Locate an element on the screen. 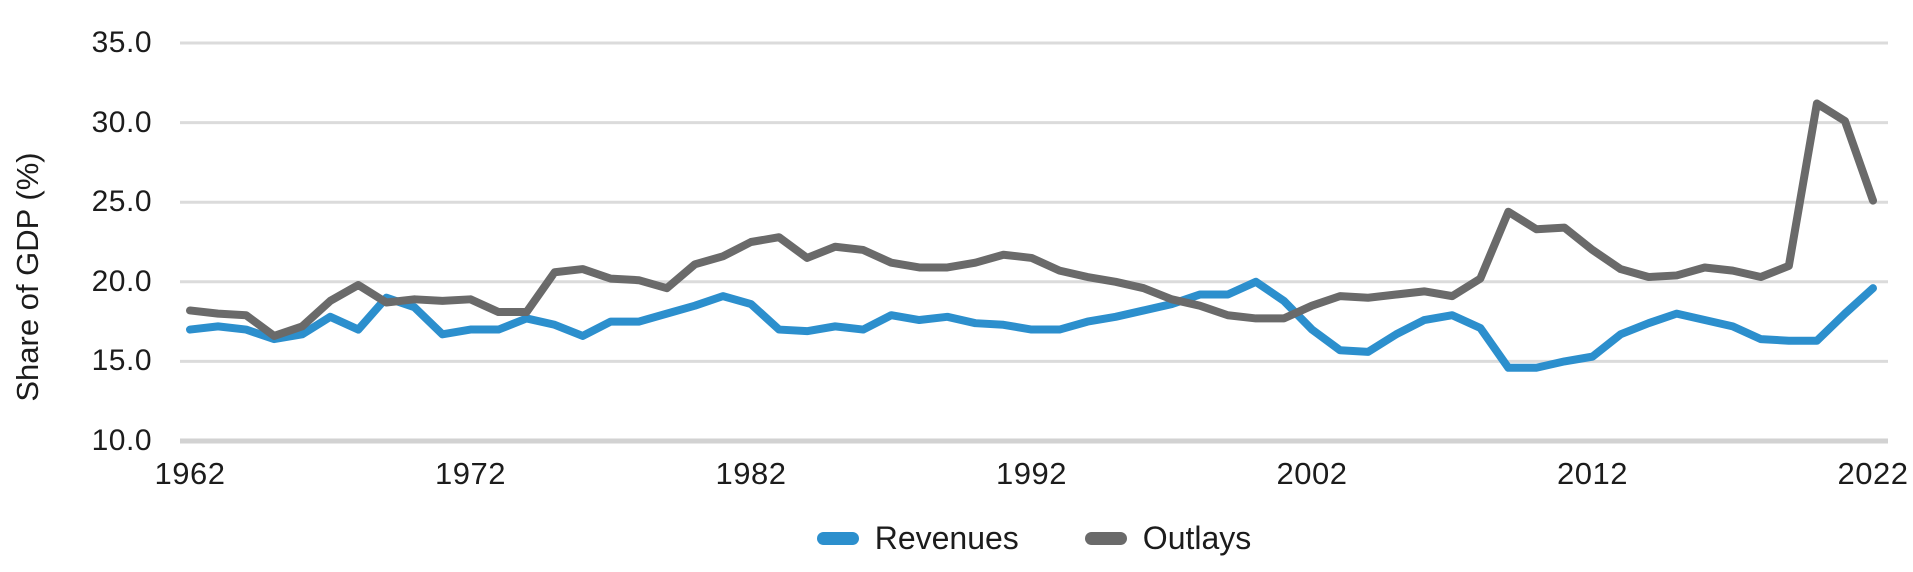 The height and width of the screenshot is (572, 1913). outlays-swatch is located at coordinates (1105, 538).